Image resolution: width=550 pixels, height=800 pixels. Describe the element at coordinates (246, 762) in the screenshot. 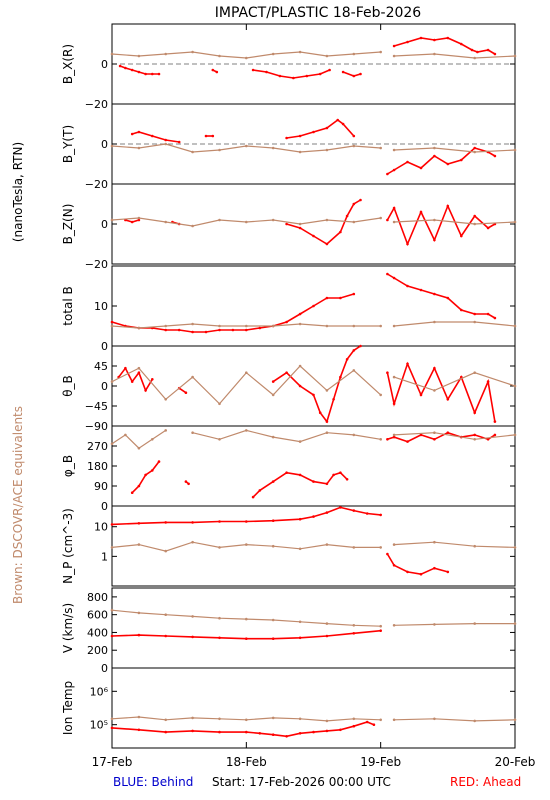

I see `x-tick-label: 18-Feb` at that location.